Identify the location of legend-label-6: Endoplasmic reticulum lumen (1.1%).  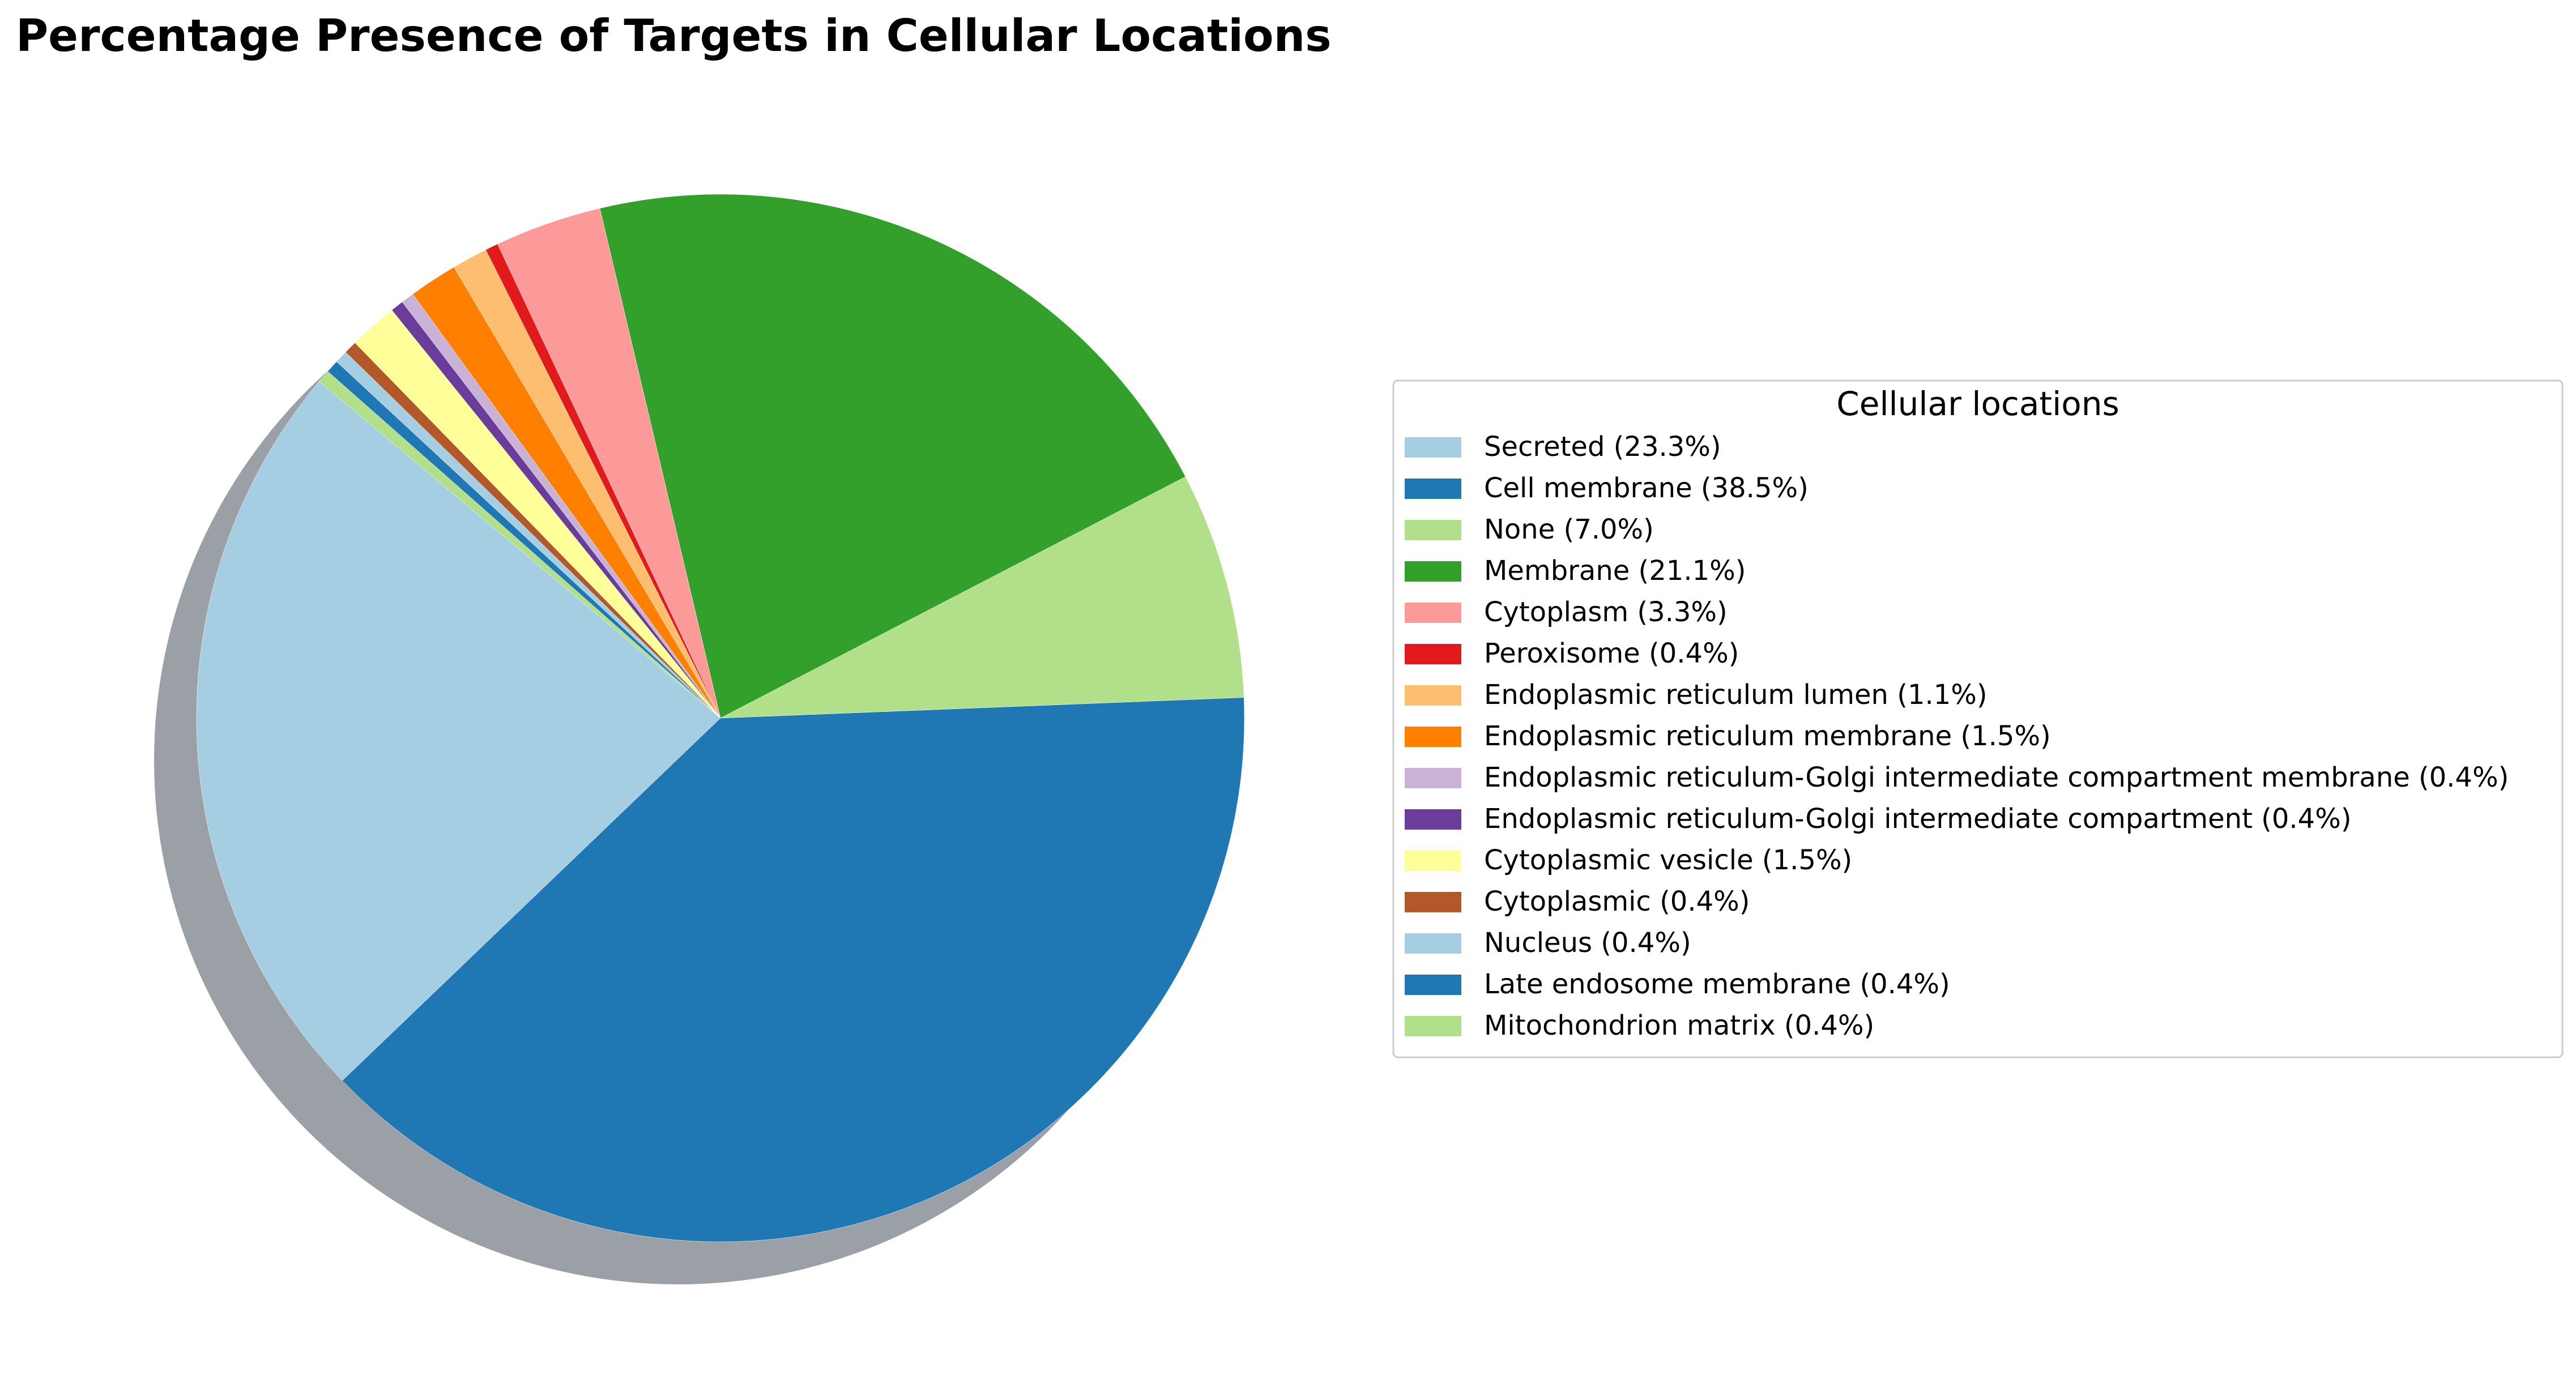
(1736, 695).